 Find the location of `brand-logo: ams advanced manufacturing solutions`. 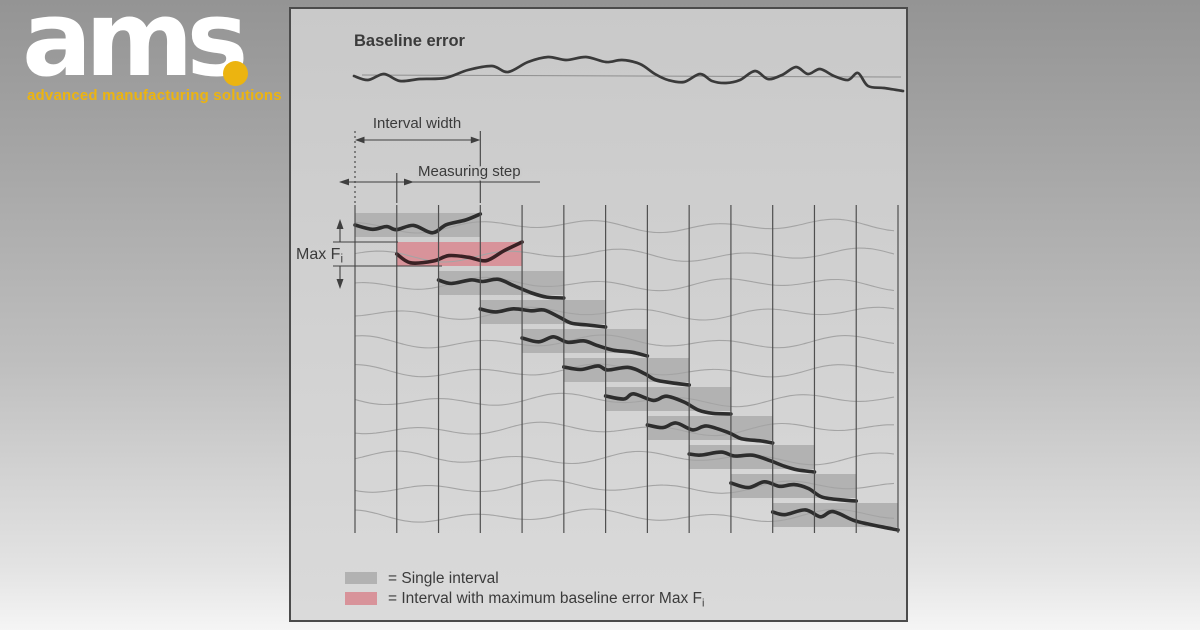

brand-logo: ams advanced manufacturing solutions is located at coordinates (157, 54).